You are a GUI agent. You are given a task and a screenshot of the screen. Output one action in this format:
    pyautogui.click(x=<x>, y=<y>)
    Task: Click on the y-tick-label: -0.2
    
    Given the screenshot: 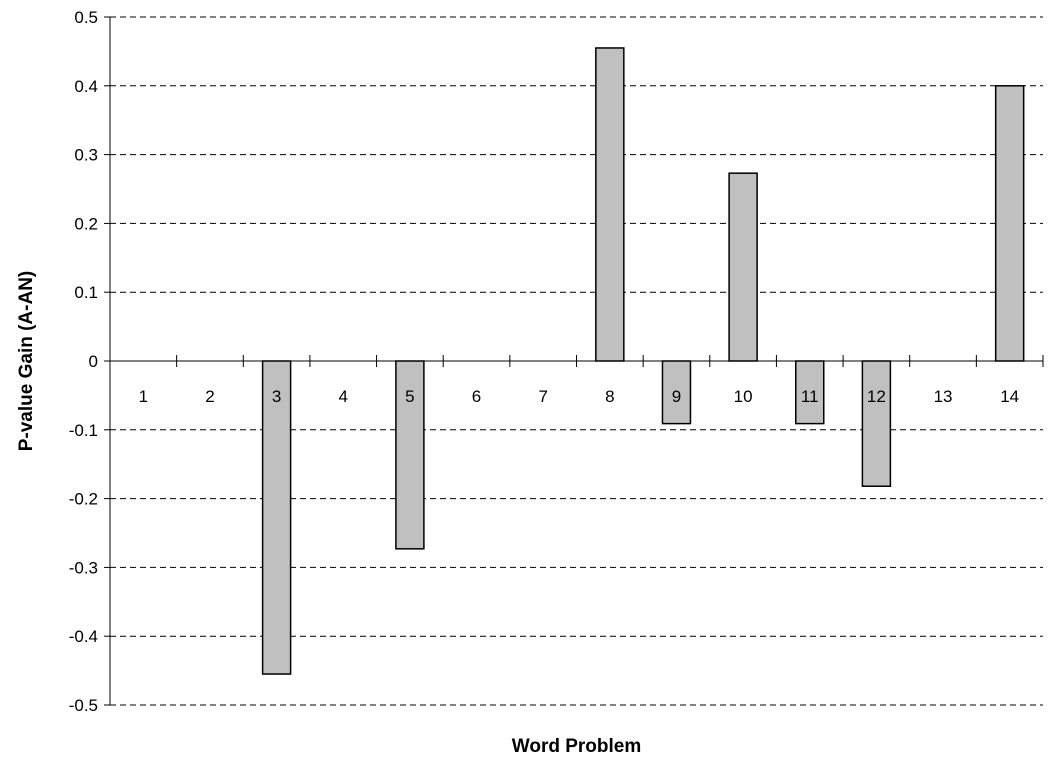 What is the action you would take?
    pyautogui.click(x=83, y=499)
    